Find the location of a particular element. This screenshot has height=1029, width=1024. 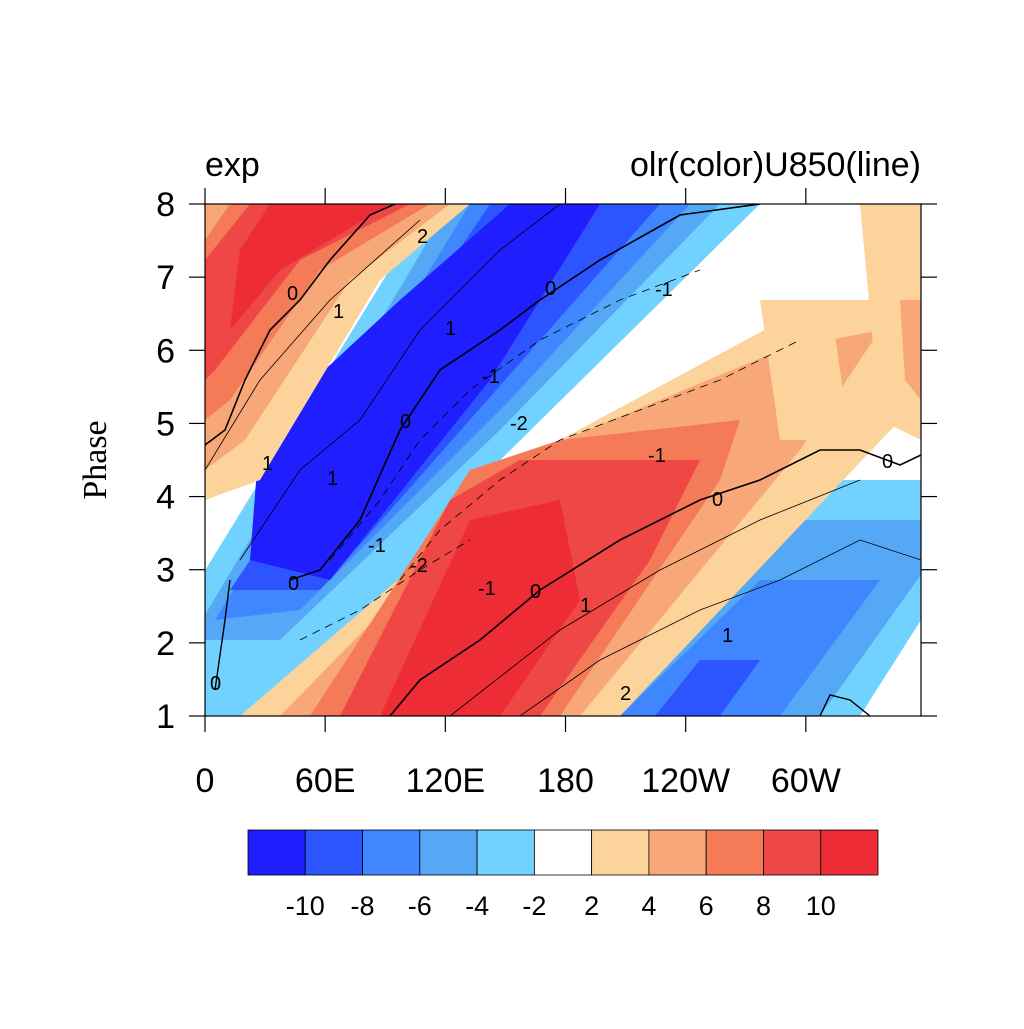

y-tick-label: 5 is located at coordinates (165, 424).